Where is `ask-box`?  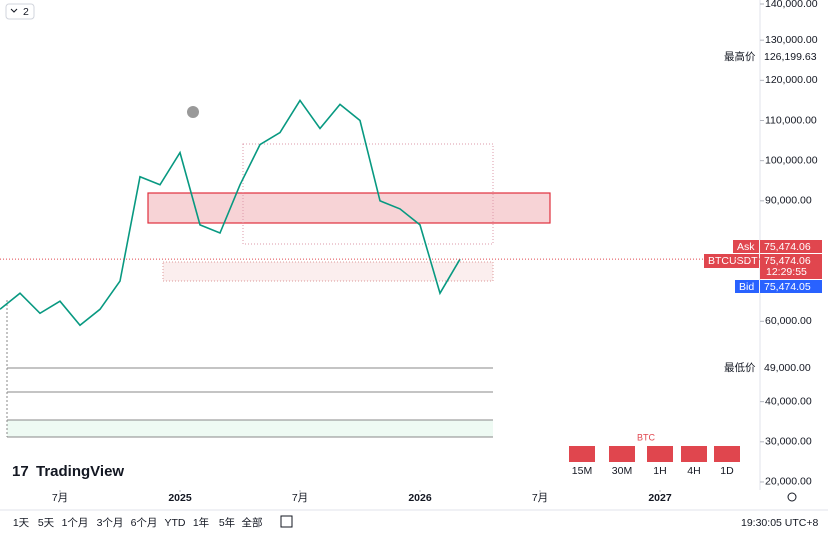
ask-box is located at coordinates (791, 246).